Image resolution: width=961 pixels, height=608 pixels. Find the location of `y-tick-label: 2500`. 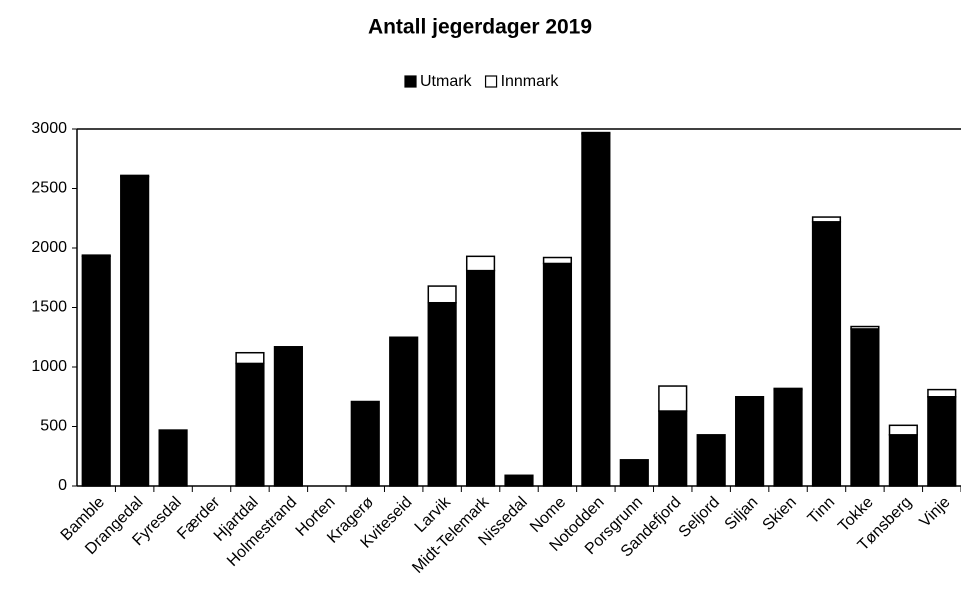

y-tick-label: 2500 is located at coordinates (49, 188).